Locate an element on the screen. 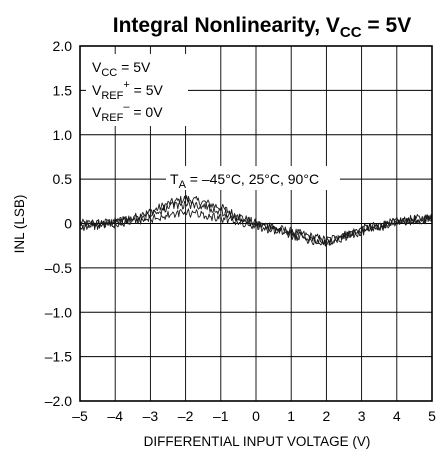 The height and width of the screenshot is (458, 437). y-tick-label: –1.0 is located at coordinates (58, 312).